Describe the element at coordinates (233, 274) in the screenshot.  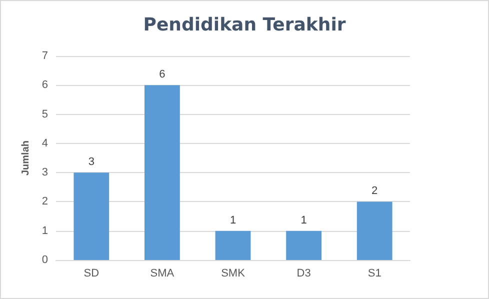
I see `x-tick-label: SMK` at that location.